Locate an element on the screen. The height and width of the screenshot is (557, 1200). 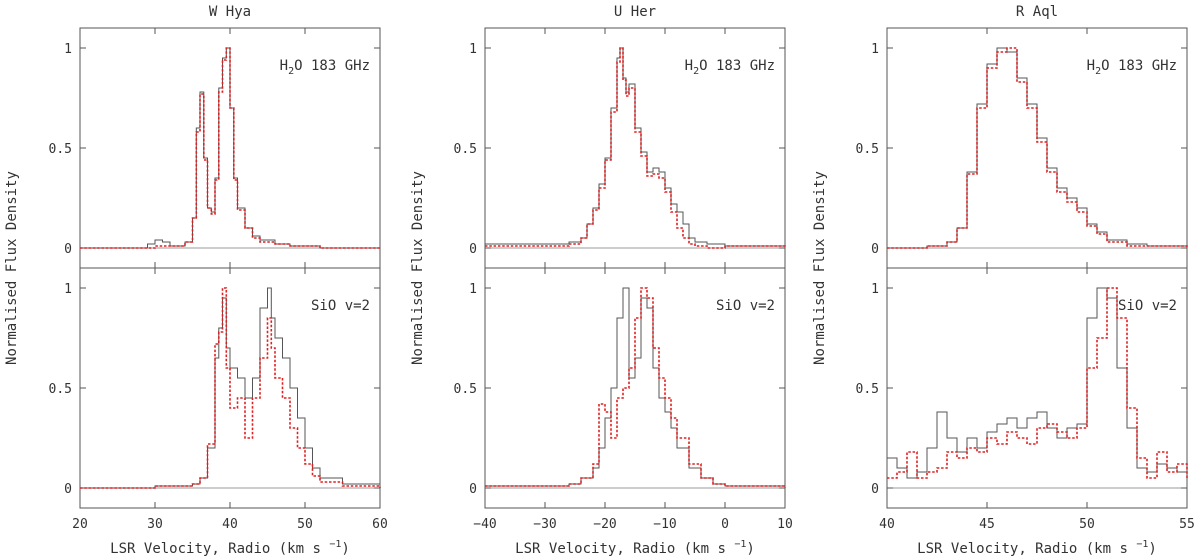
x-tick-label: −10 is located at coordinates (664, 524).